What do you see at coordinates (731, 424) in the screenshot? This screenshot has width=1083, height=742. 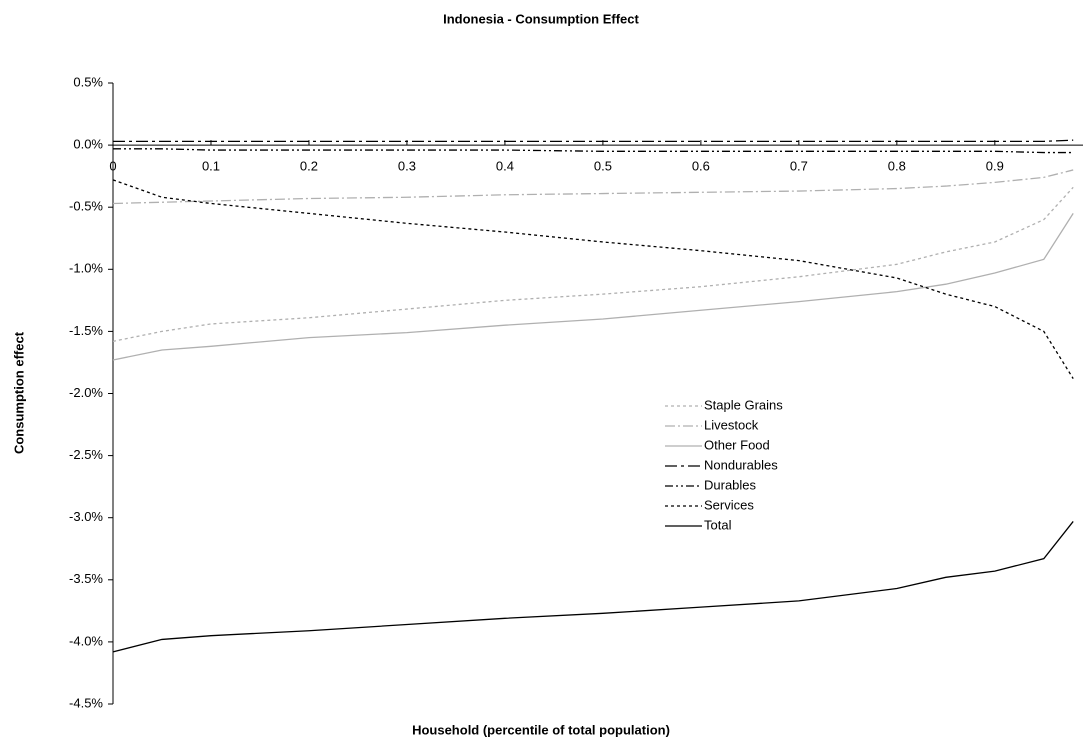 I see `legend-label: Livestock` at bounding box center [731, 424].